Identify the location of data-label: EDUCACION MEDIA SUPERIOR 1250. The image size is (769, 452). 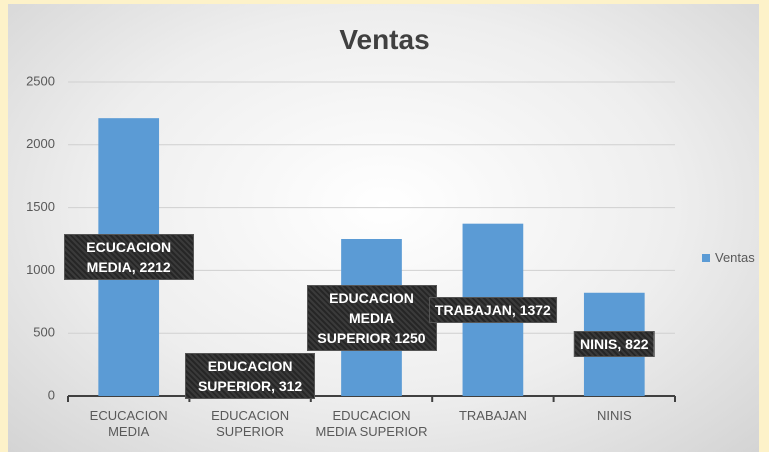
(371, 317).